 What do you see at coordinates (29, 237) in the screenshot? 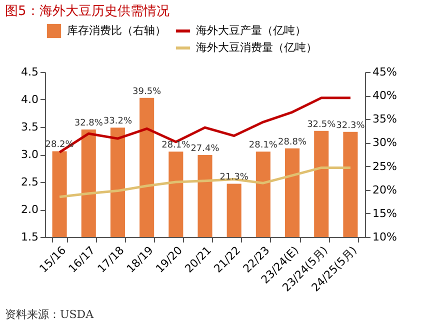
I see `y-tick-label: 1.5` at bounding box center [29, 237].